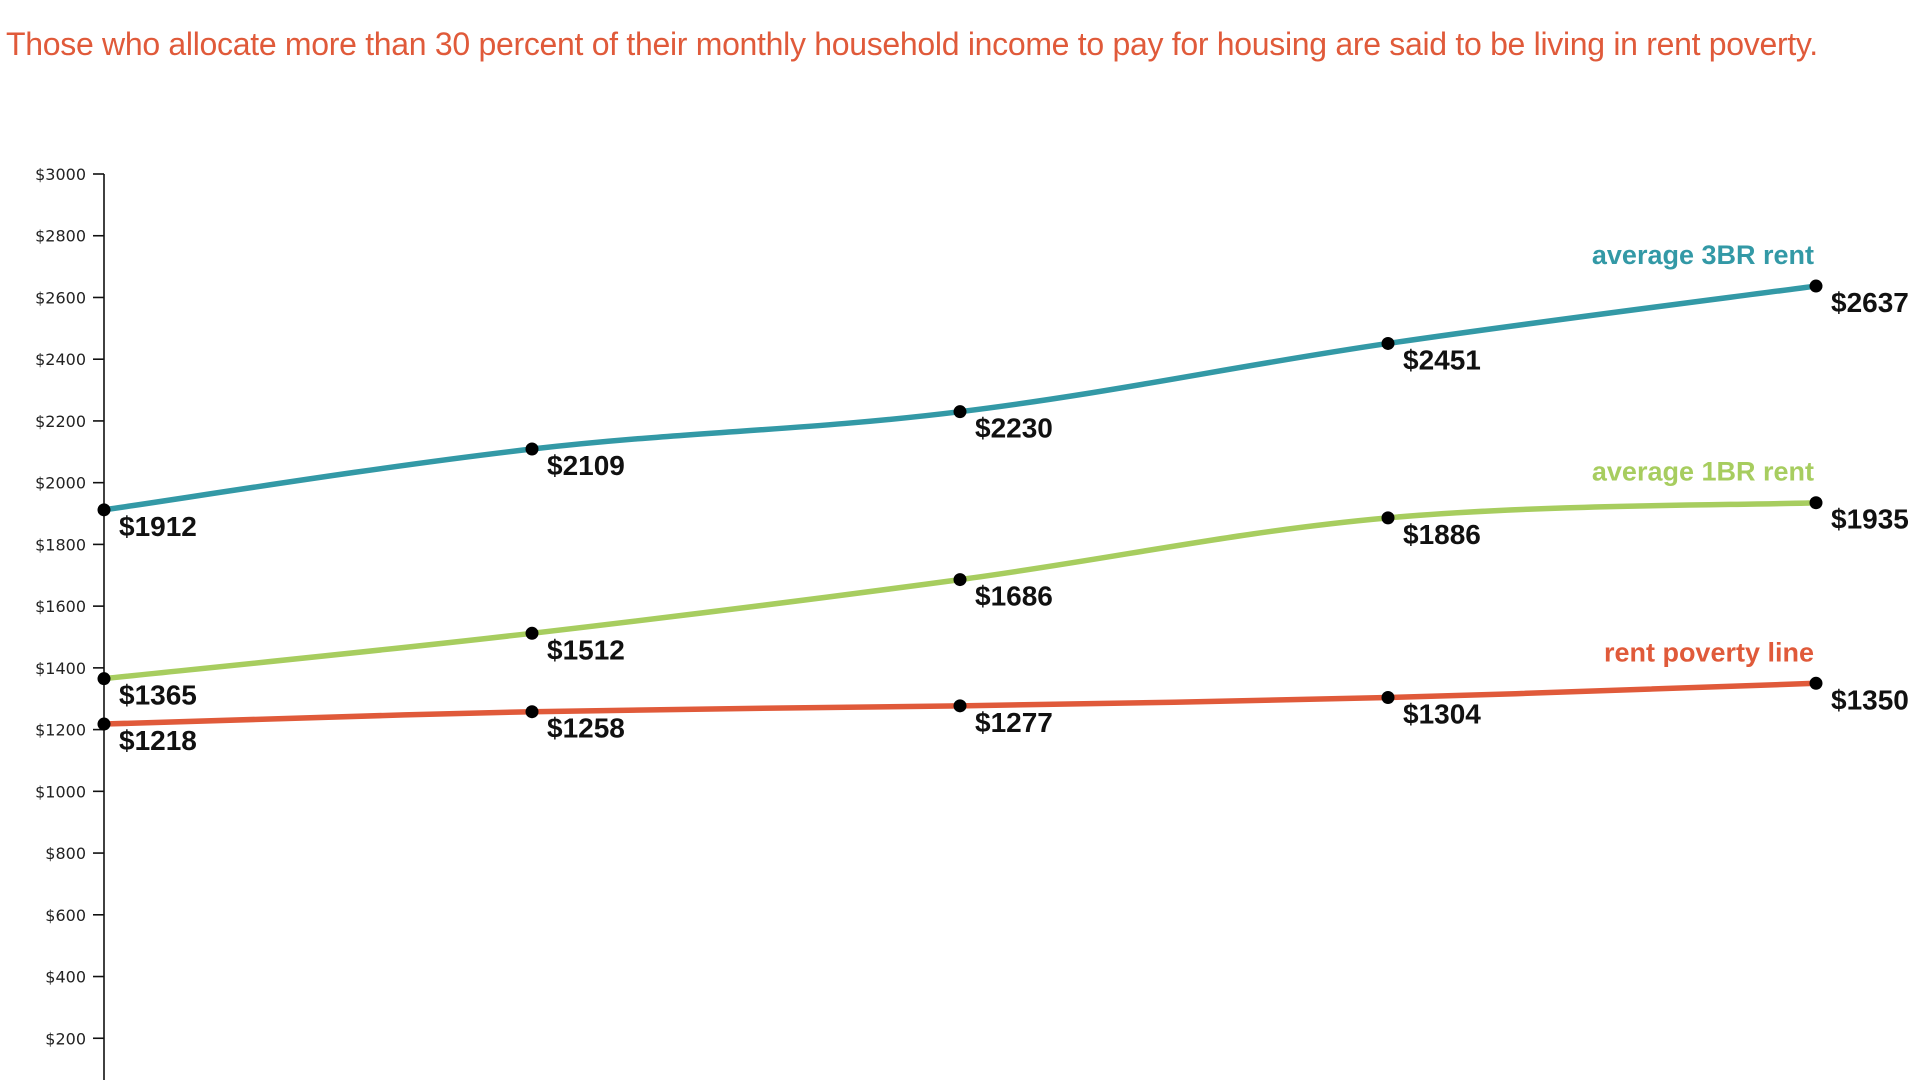  What do you see at coordinates (60, 668) in the screenshot?
I see `y-tick-label: $1400` at bounding box center [60, 668].